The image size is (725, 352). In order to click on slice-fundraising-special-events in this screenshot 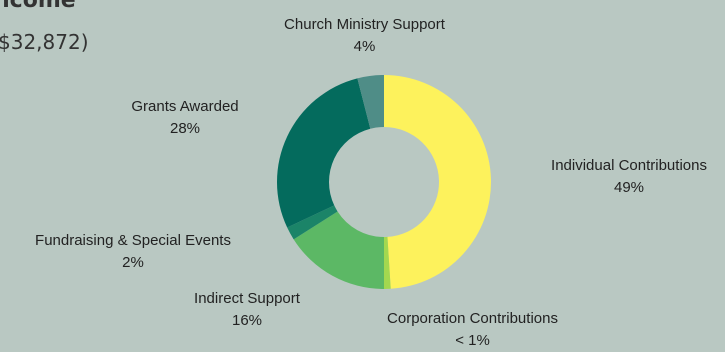, I will do `click(312, 222)`.